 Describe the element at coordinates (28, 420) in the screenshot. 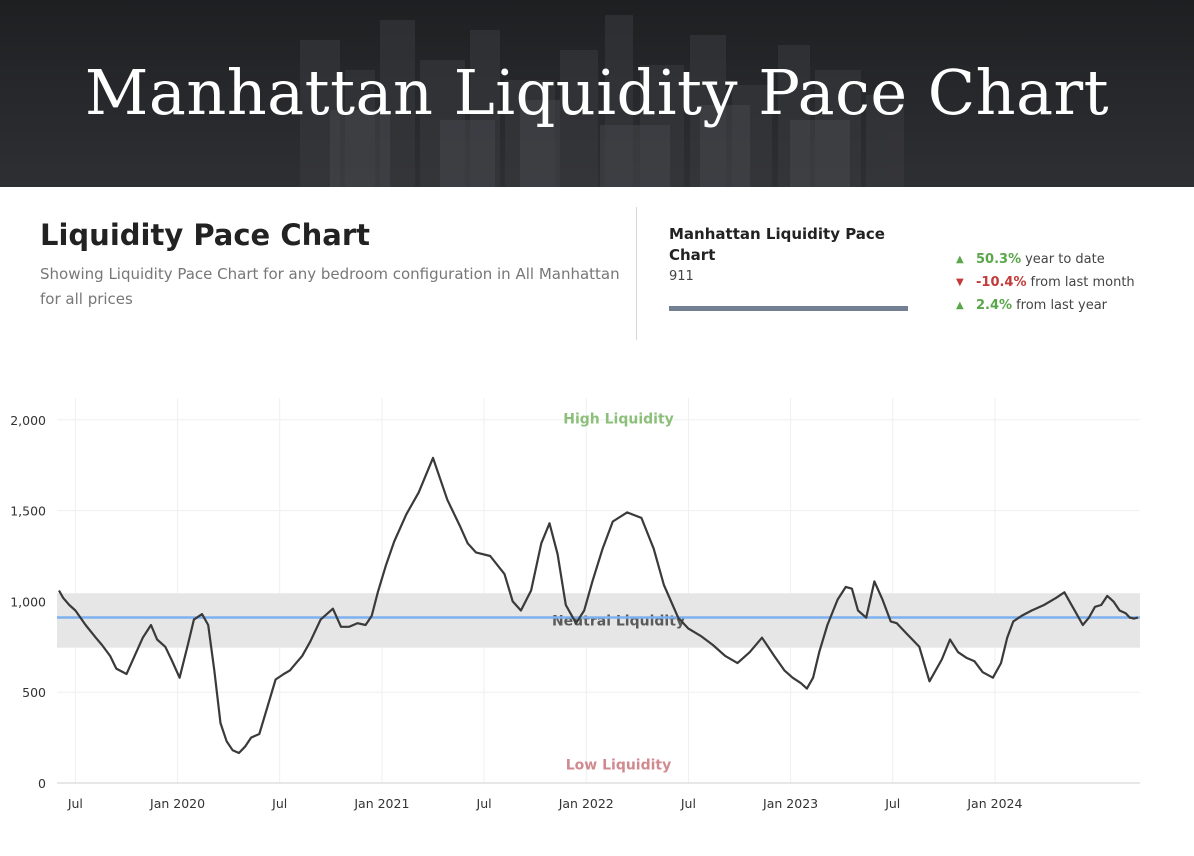

I see `y-tick-label: 2,000` at that location.